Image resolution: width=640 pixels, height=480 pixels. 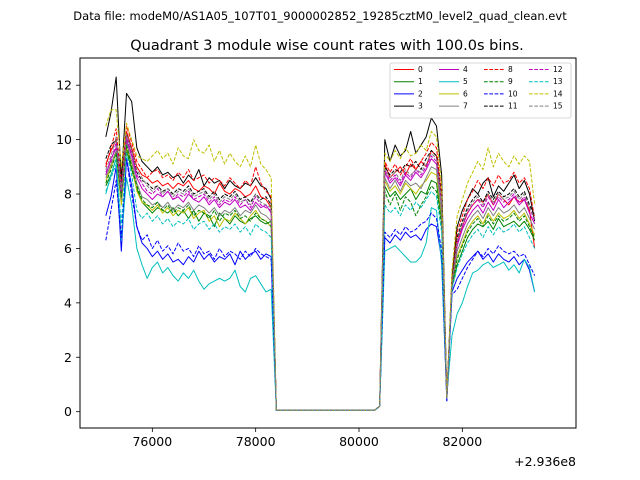 I want to click on legend-label-15: 15, so click(x=558, y=106).